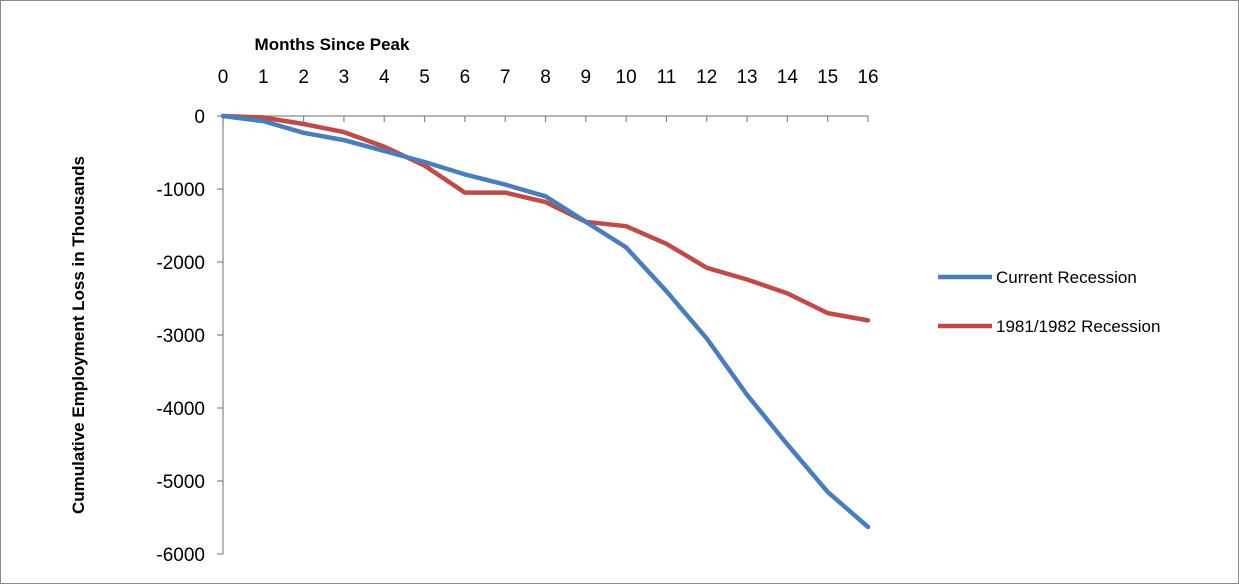  Describe the element at coordinates (180, 555) in the screenshot. I see `y-tick-label: -6000` at that location.